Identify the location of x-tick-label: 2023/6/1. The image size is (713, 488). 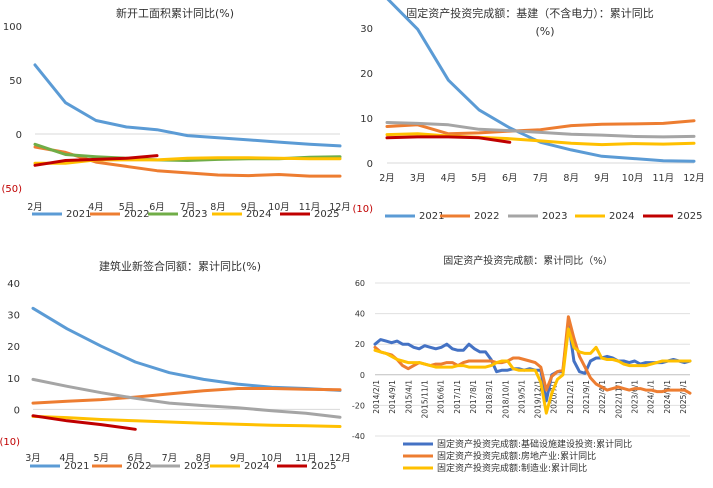
(635, 397).